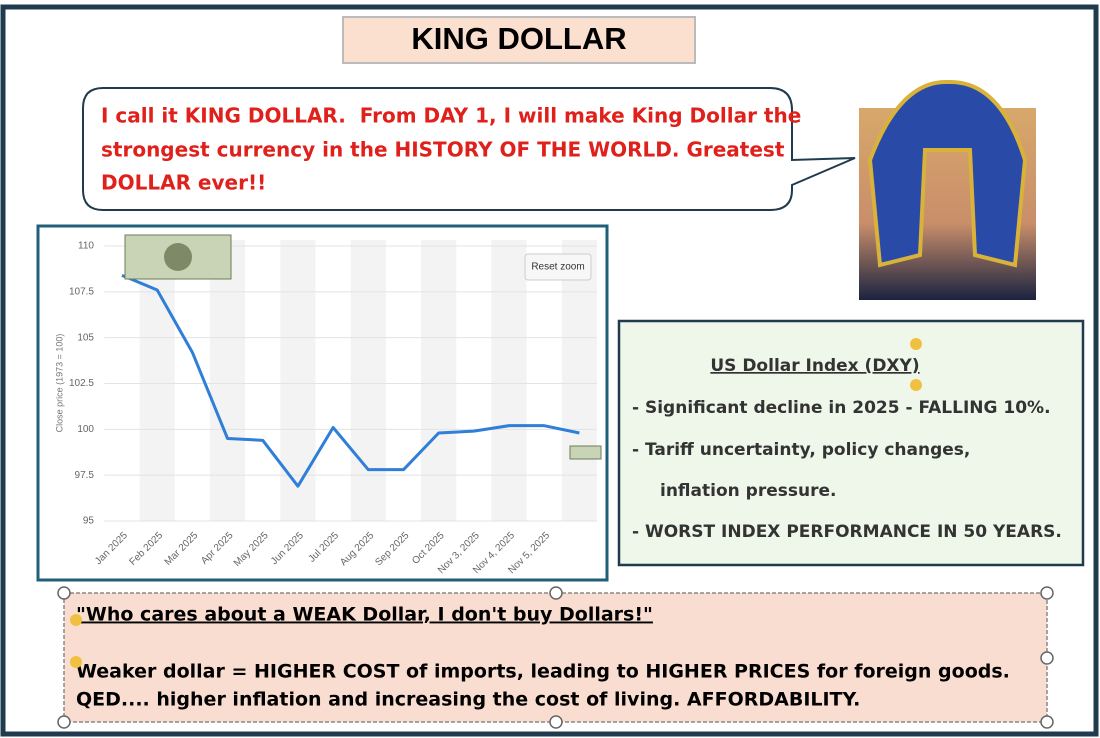 The width and height of the screenshot is (1100, 738). I want to click on info-box, so click(851, 443).